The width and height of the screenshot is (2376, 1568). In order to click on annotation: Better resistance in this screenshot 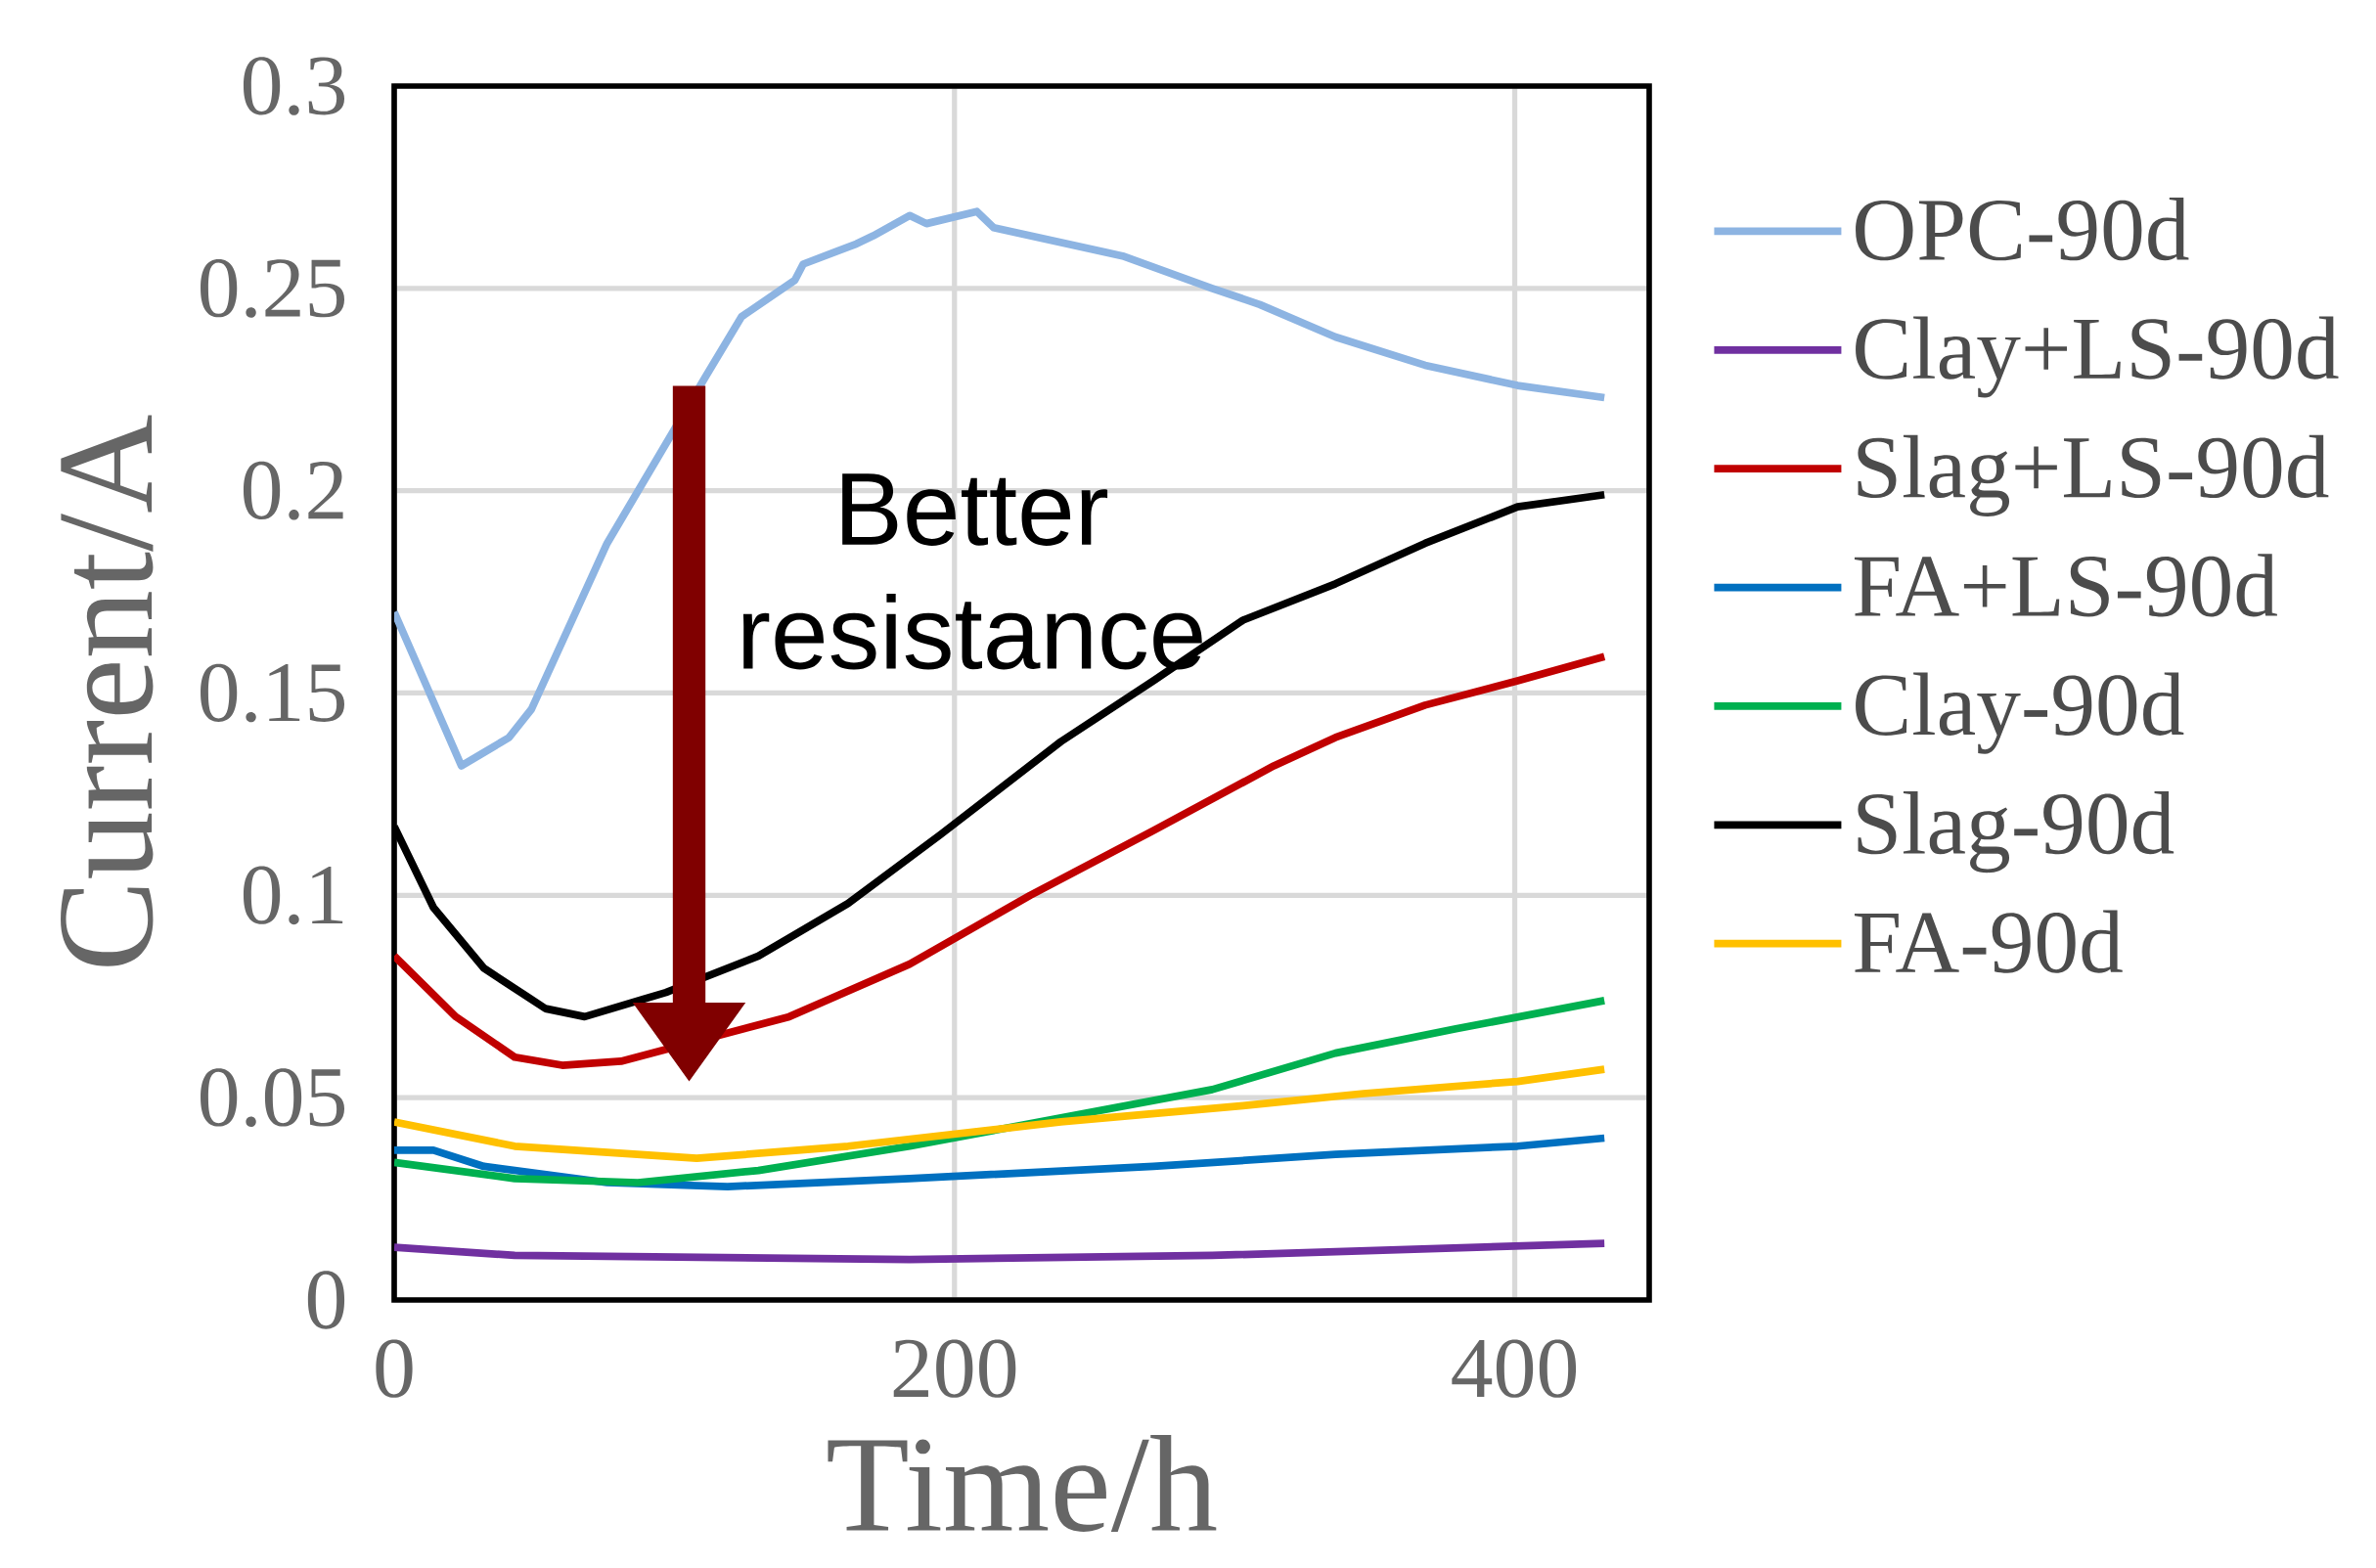, I will do `click(972, 571)`.